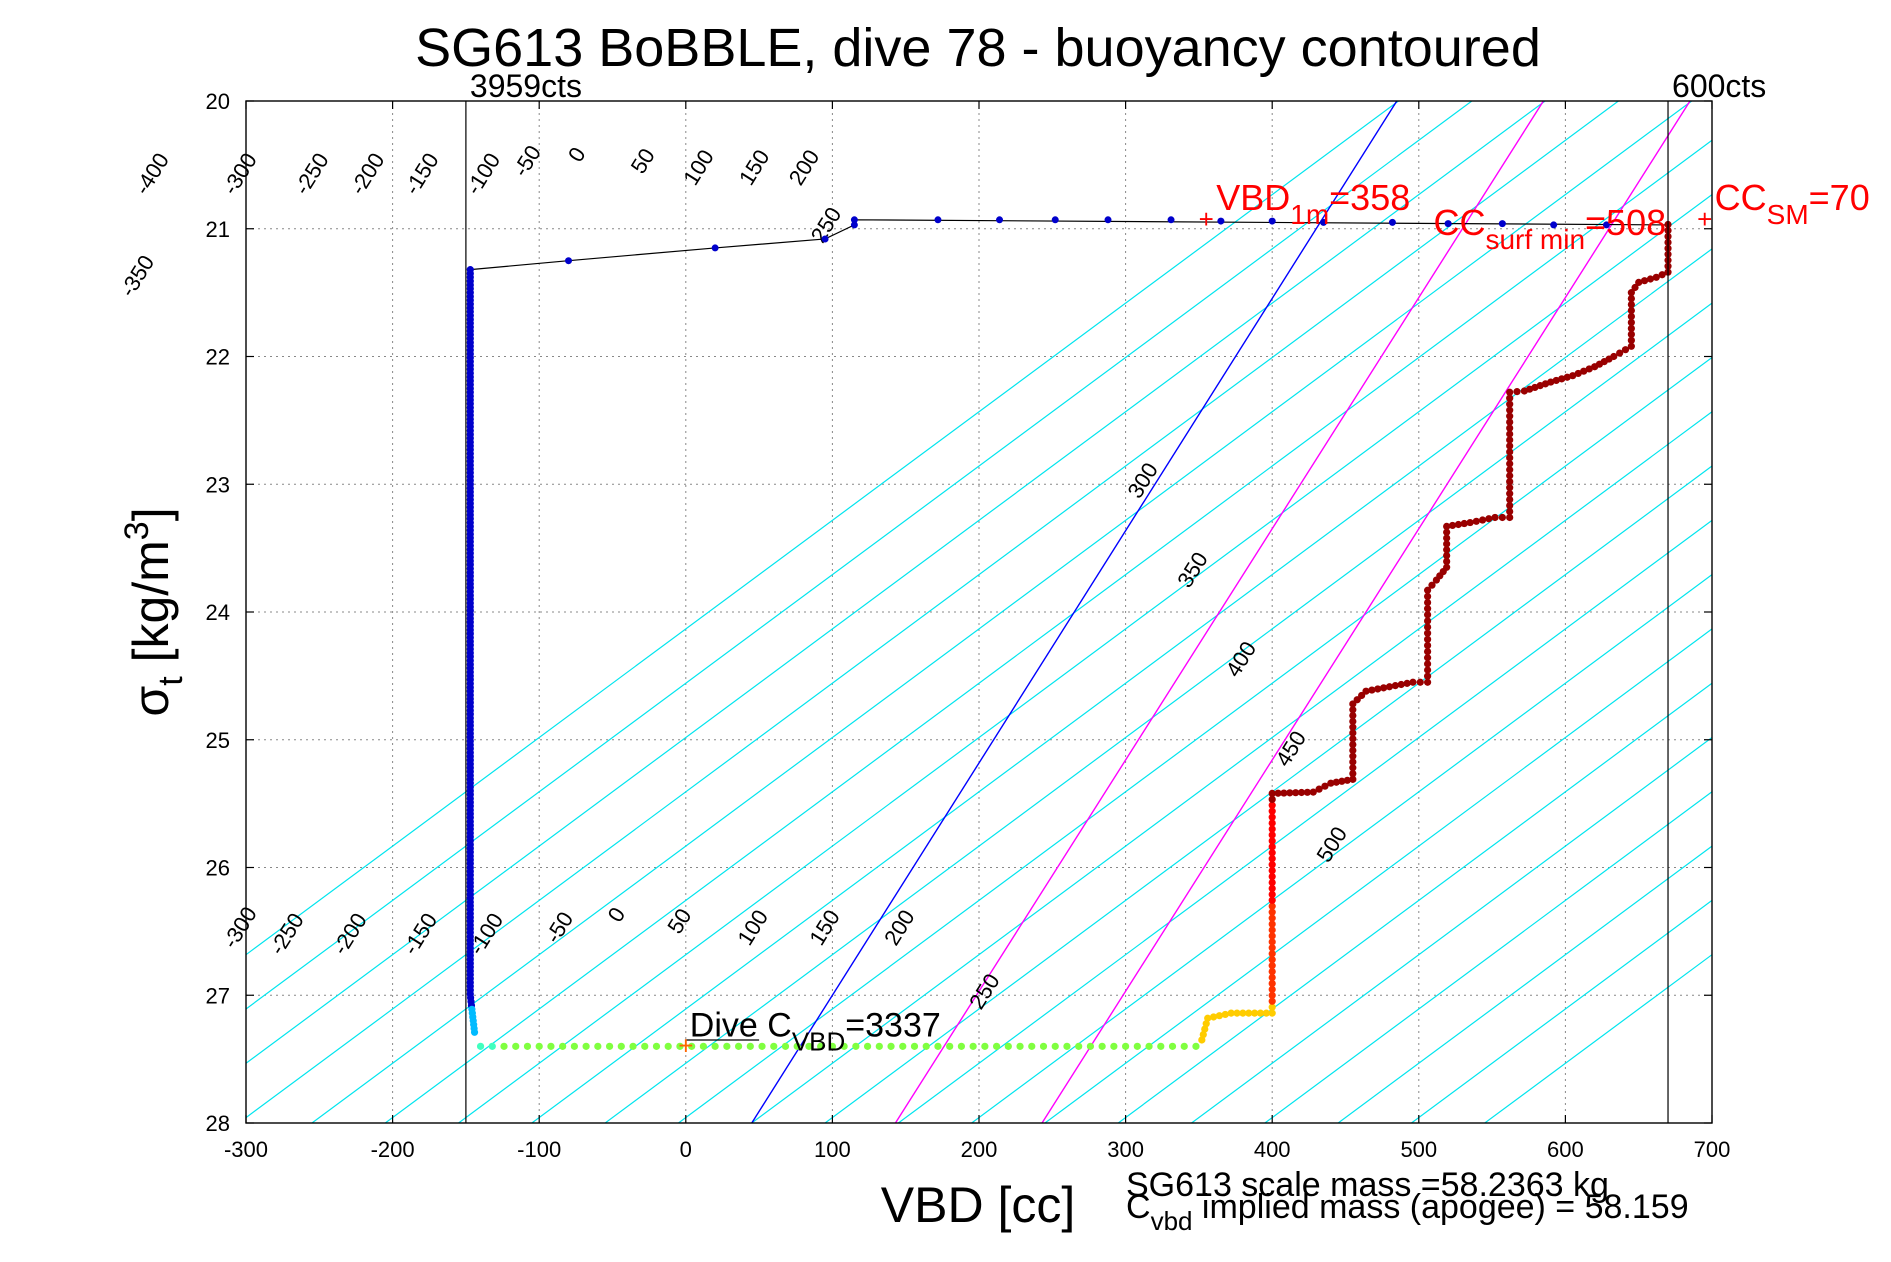  Describe the element at coordinates (218, 484) in the screenshot. I see `y-tick-label: 23` at that location.